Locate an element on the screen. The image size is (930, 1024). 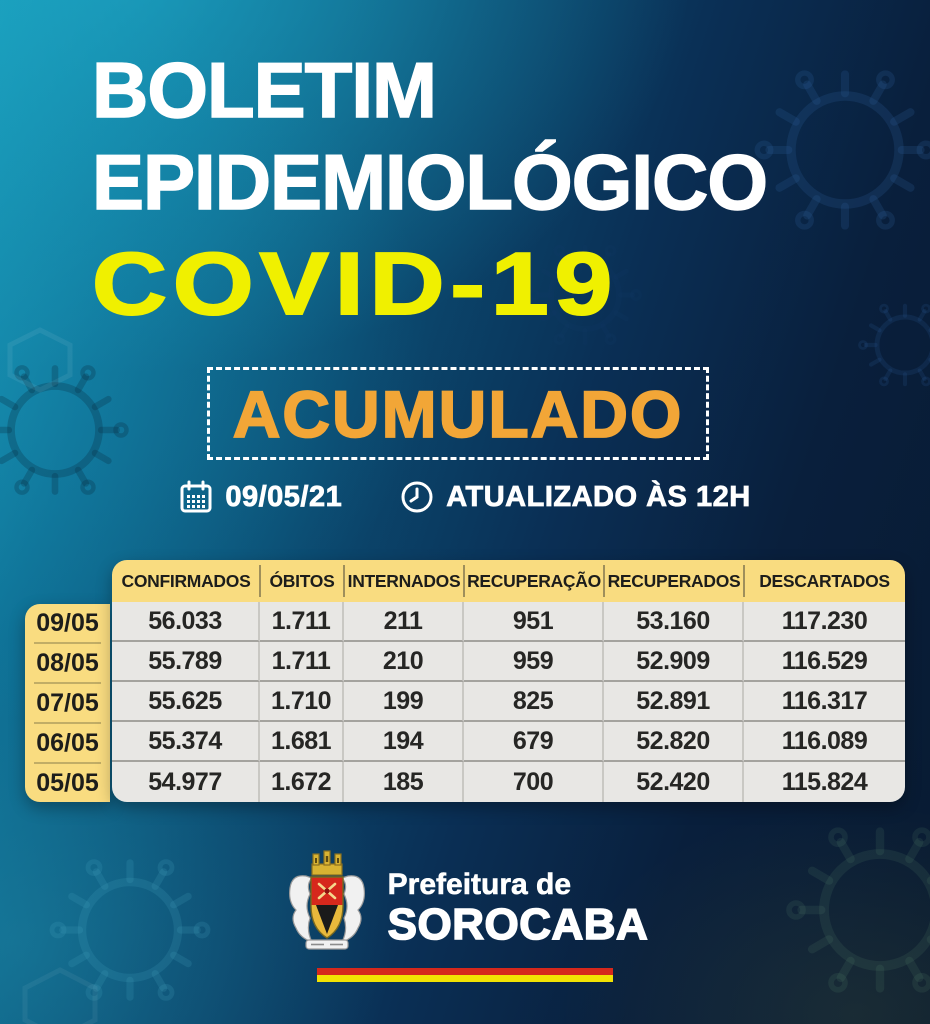
meta-row: 09/05/21 ATUALIZADO ÀS 12H is located at coordinates (465, 497).